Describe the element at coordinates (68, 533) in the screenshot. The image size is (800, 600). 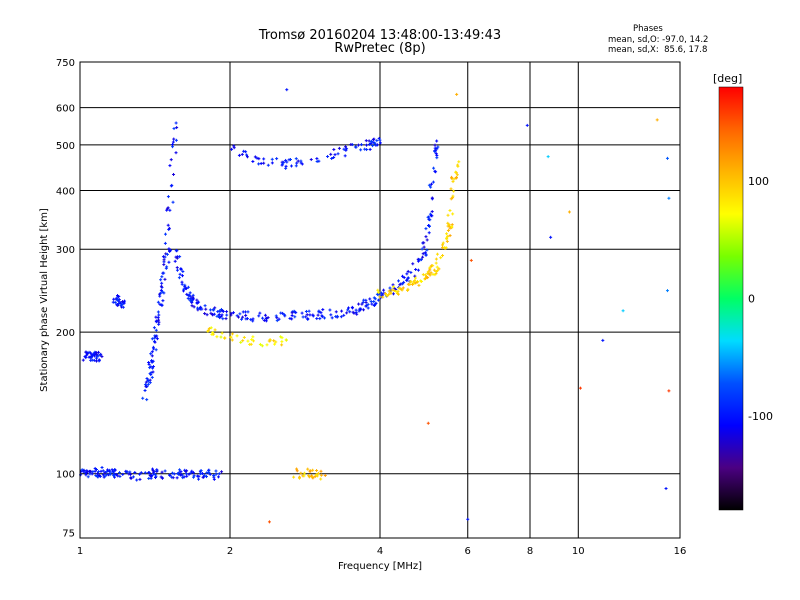
I see `y-tick-label: 75` at that location.